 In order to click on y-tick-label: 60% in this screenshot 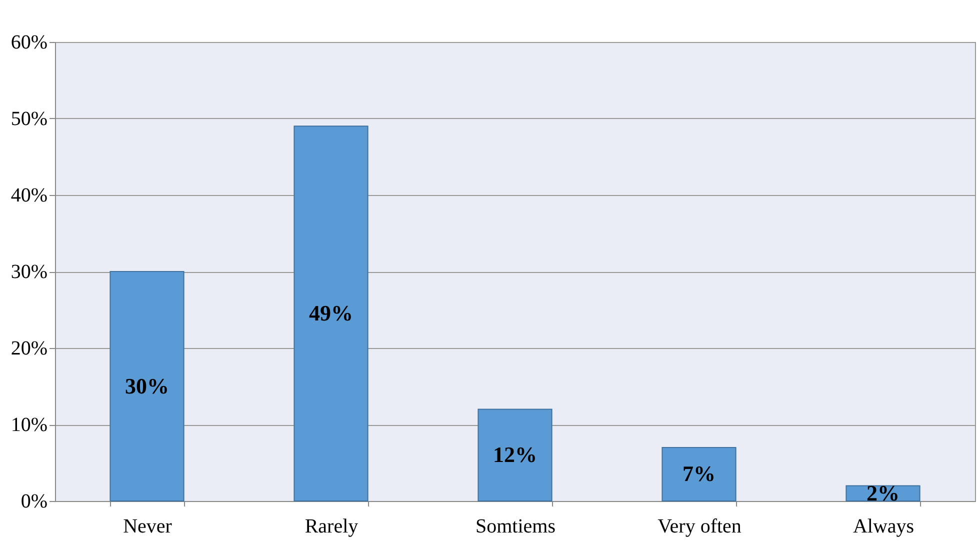, I will do `click(29, 43)`.